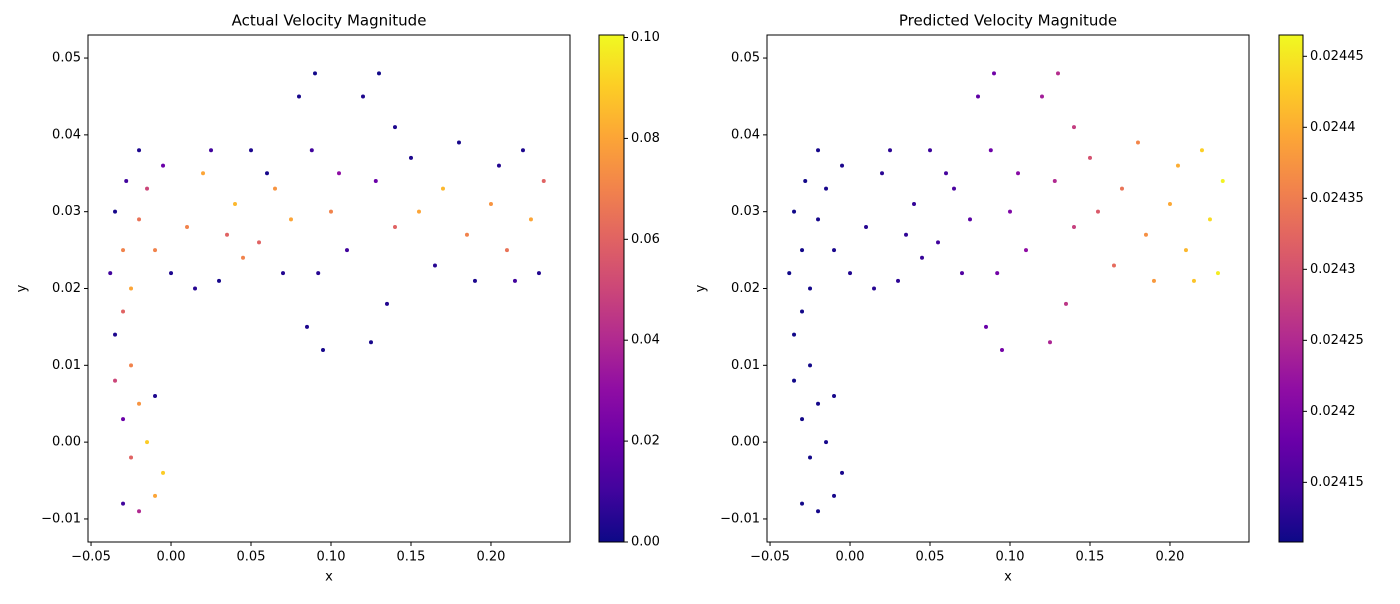  Describe the element at coordinates (740, 518) in the screenshot. I see `y-tick-label: −0.01` at that location.